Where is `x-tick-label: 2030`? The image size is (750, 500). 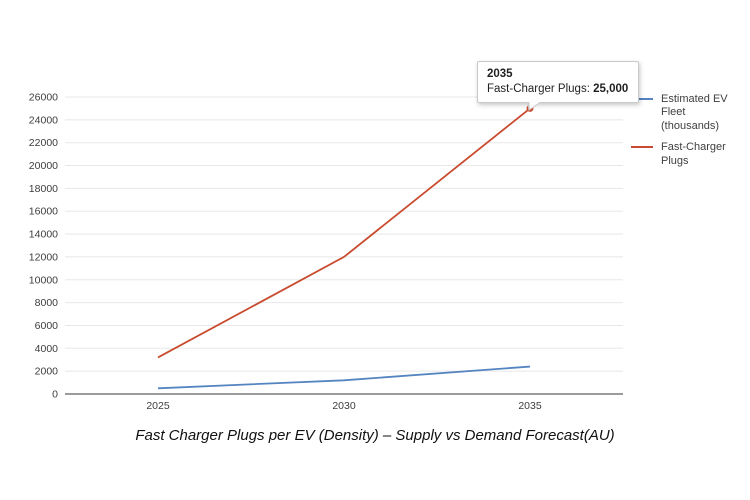
x-tick-label: 2030 is located at coordinates (344, 406).